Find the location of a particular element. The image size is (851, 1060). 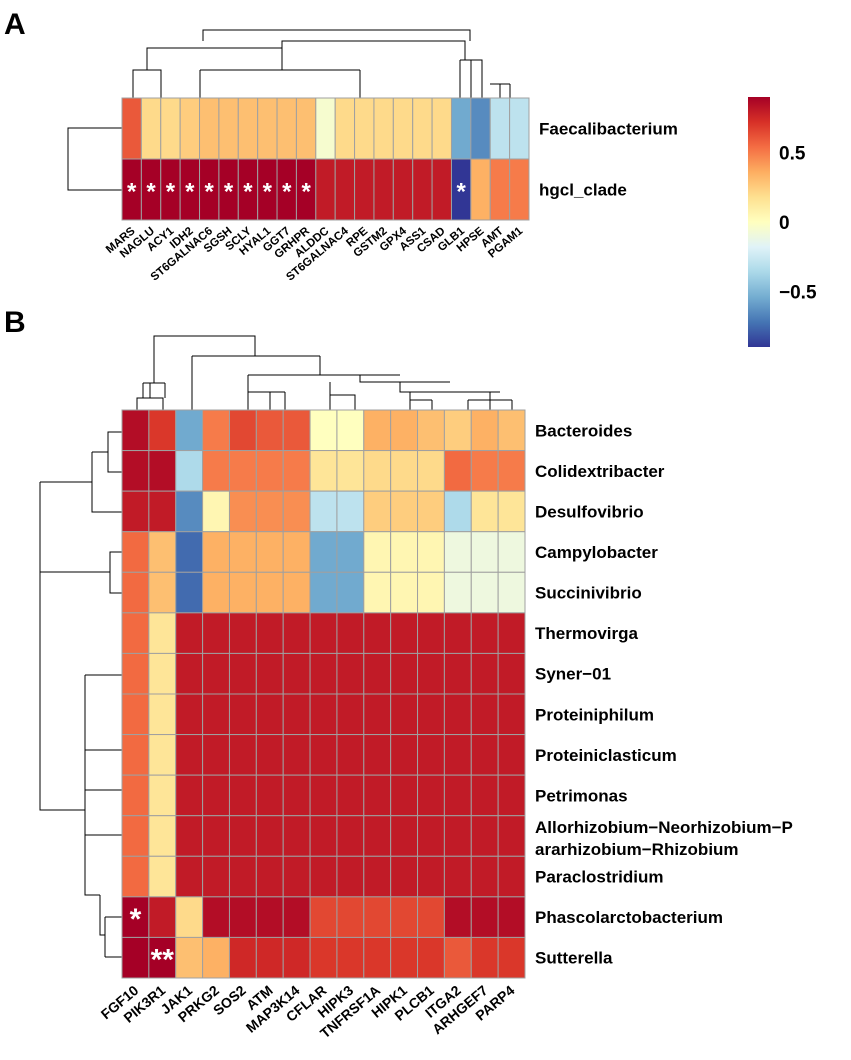

panel-a-column-dendrogram is located at coordinates (321, 63).